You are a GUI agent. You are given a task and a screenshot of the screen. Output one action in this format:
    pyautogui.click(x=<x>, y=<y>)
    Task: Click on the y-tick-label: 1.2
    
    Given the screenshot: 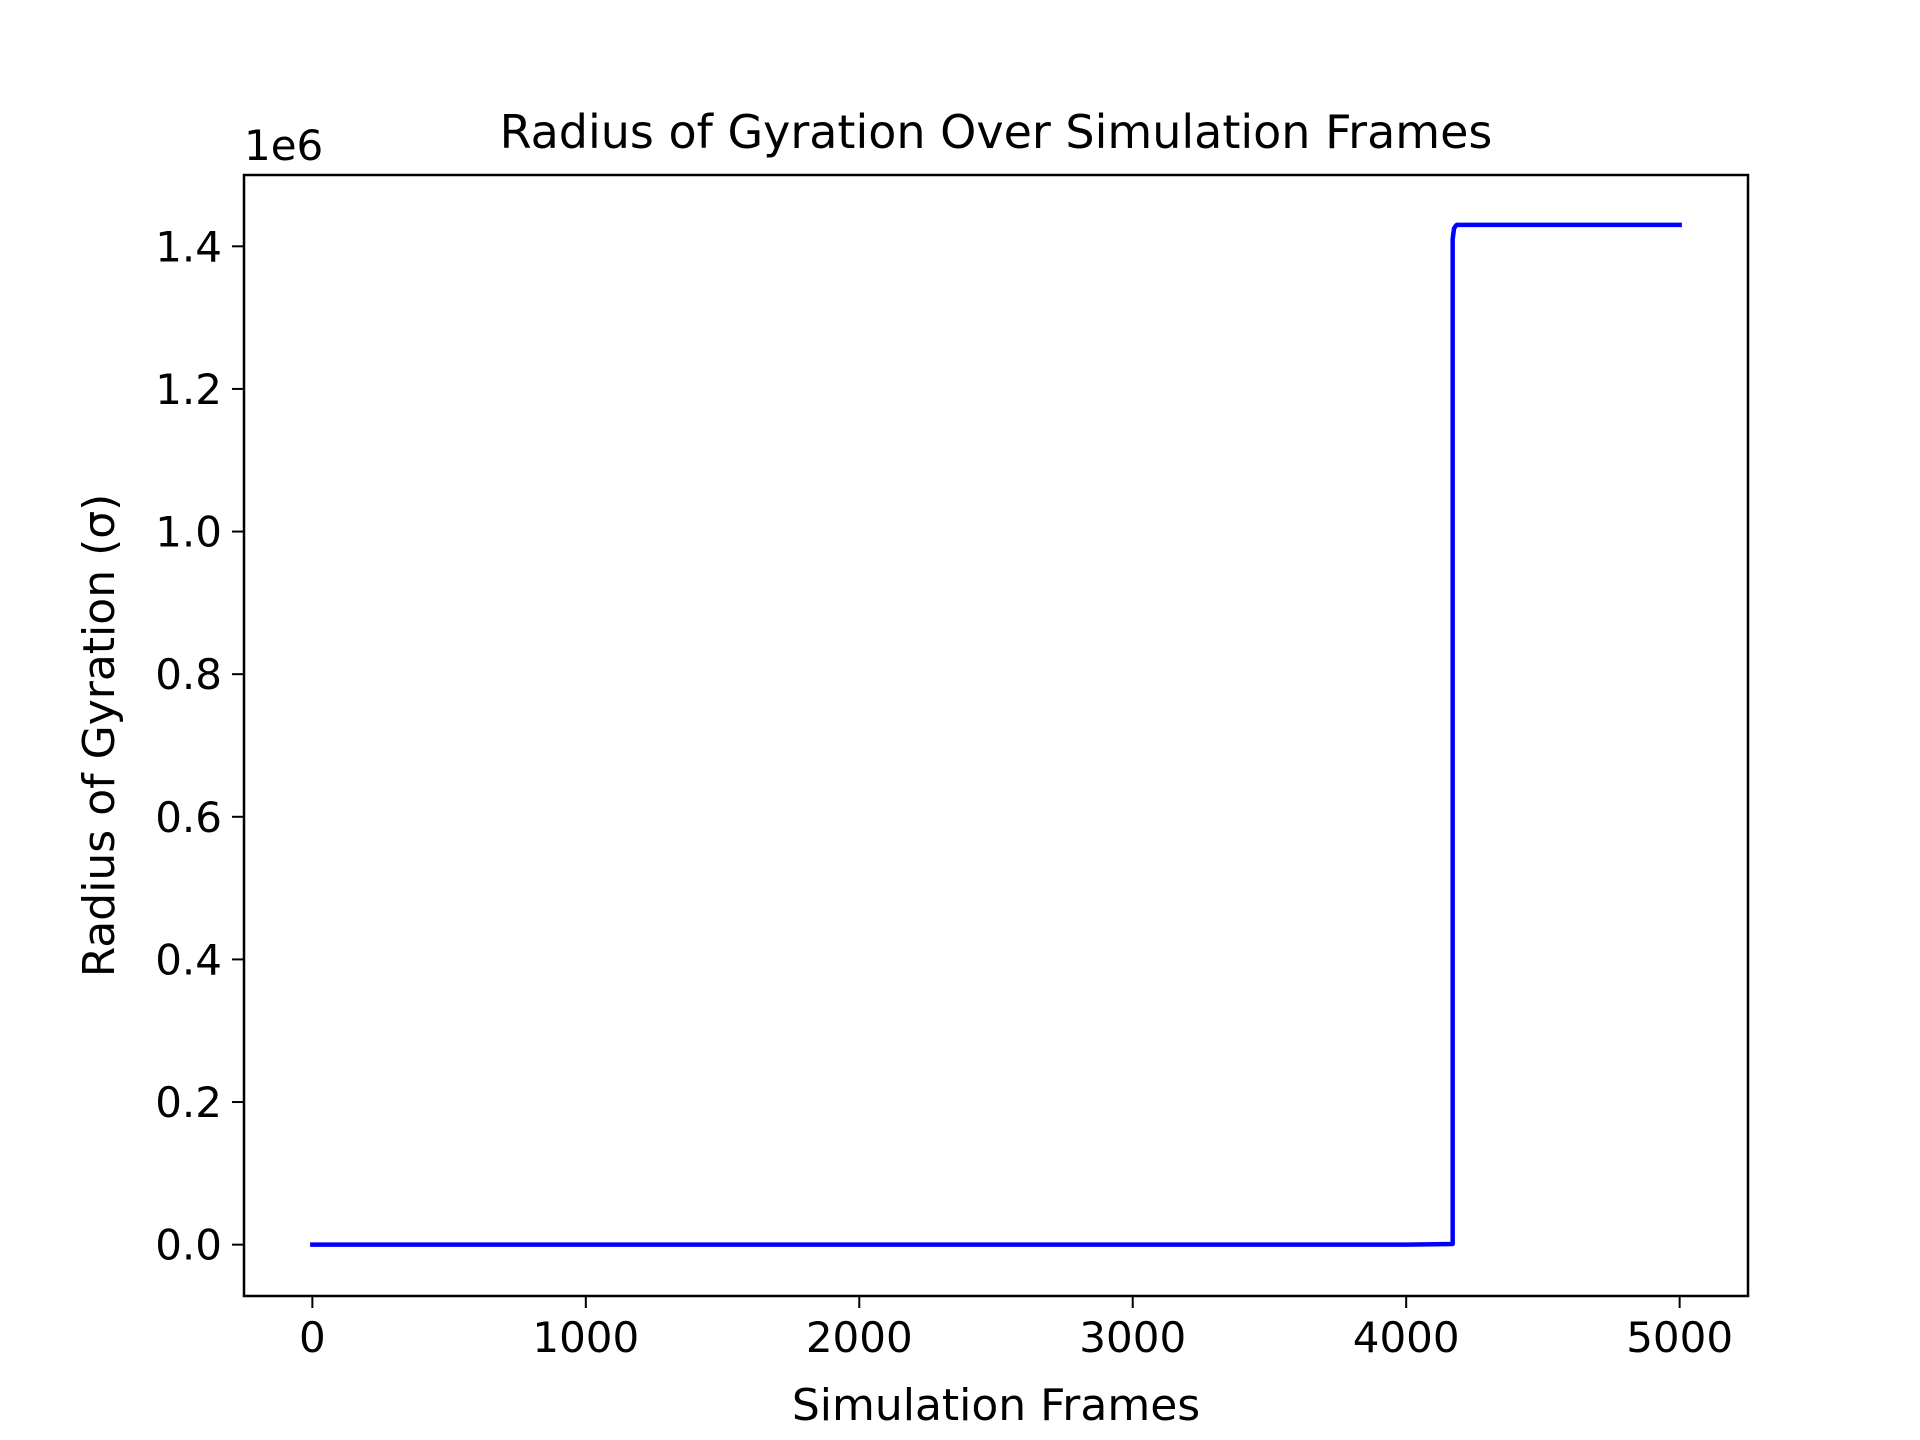 What is the action you would take?
    pyautogui.click(x=188, y=389)
    